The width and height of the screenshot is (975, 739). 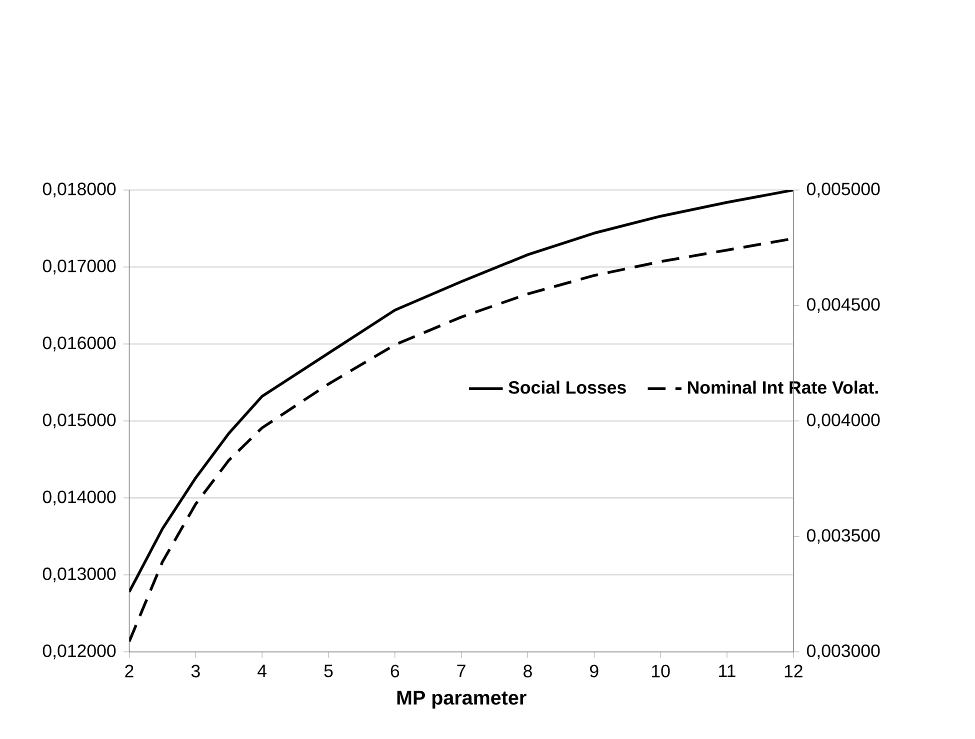 I want to click on x-tick-label: 7, so click(x=461, y=671).